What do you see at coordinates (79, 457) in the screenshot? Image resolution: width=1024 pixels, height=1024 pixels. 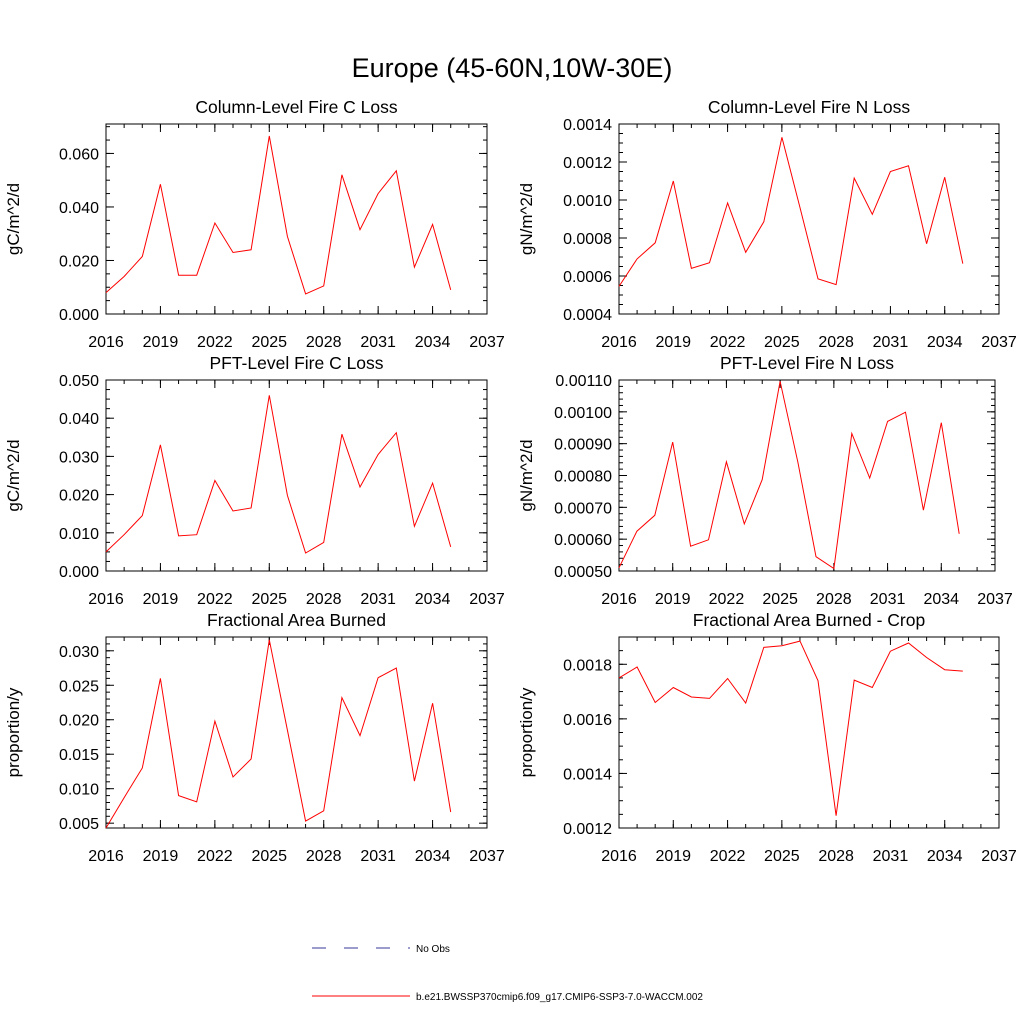 I see `y-tick-label: 0.030` at bounding box center [79, 457].